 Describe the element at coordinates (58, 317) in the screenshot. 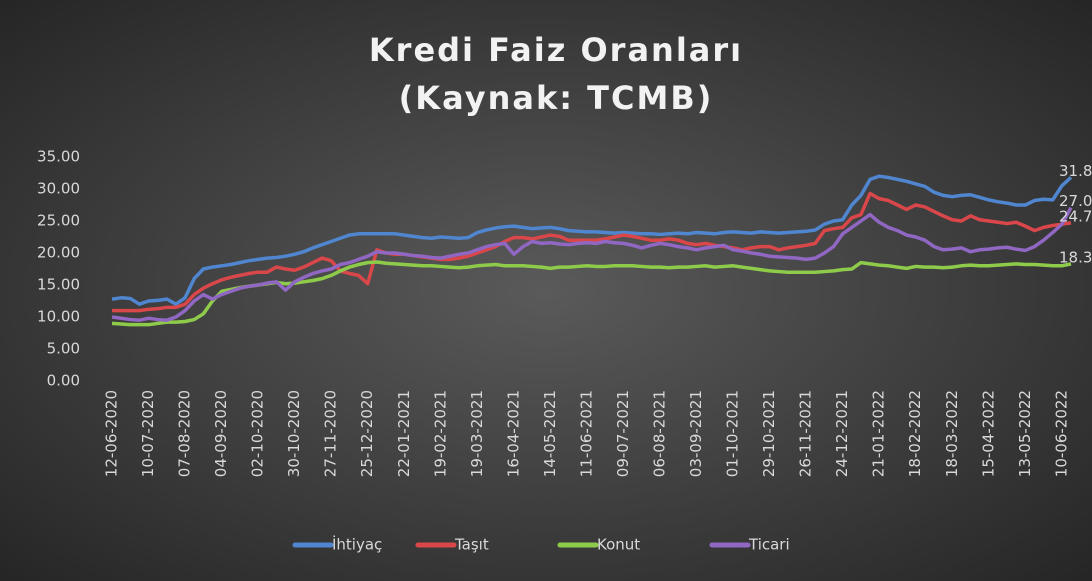

I see `y-tick-label: 10.00` at that location.